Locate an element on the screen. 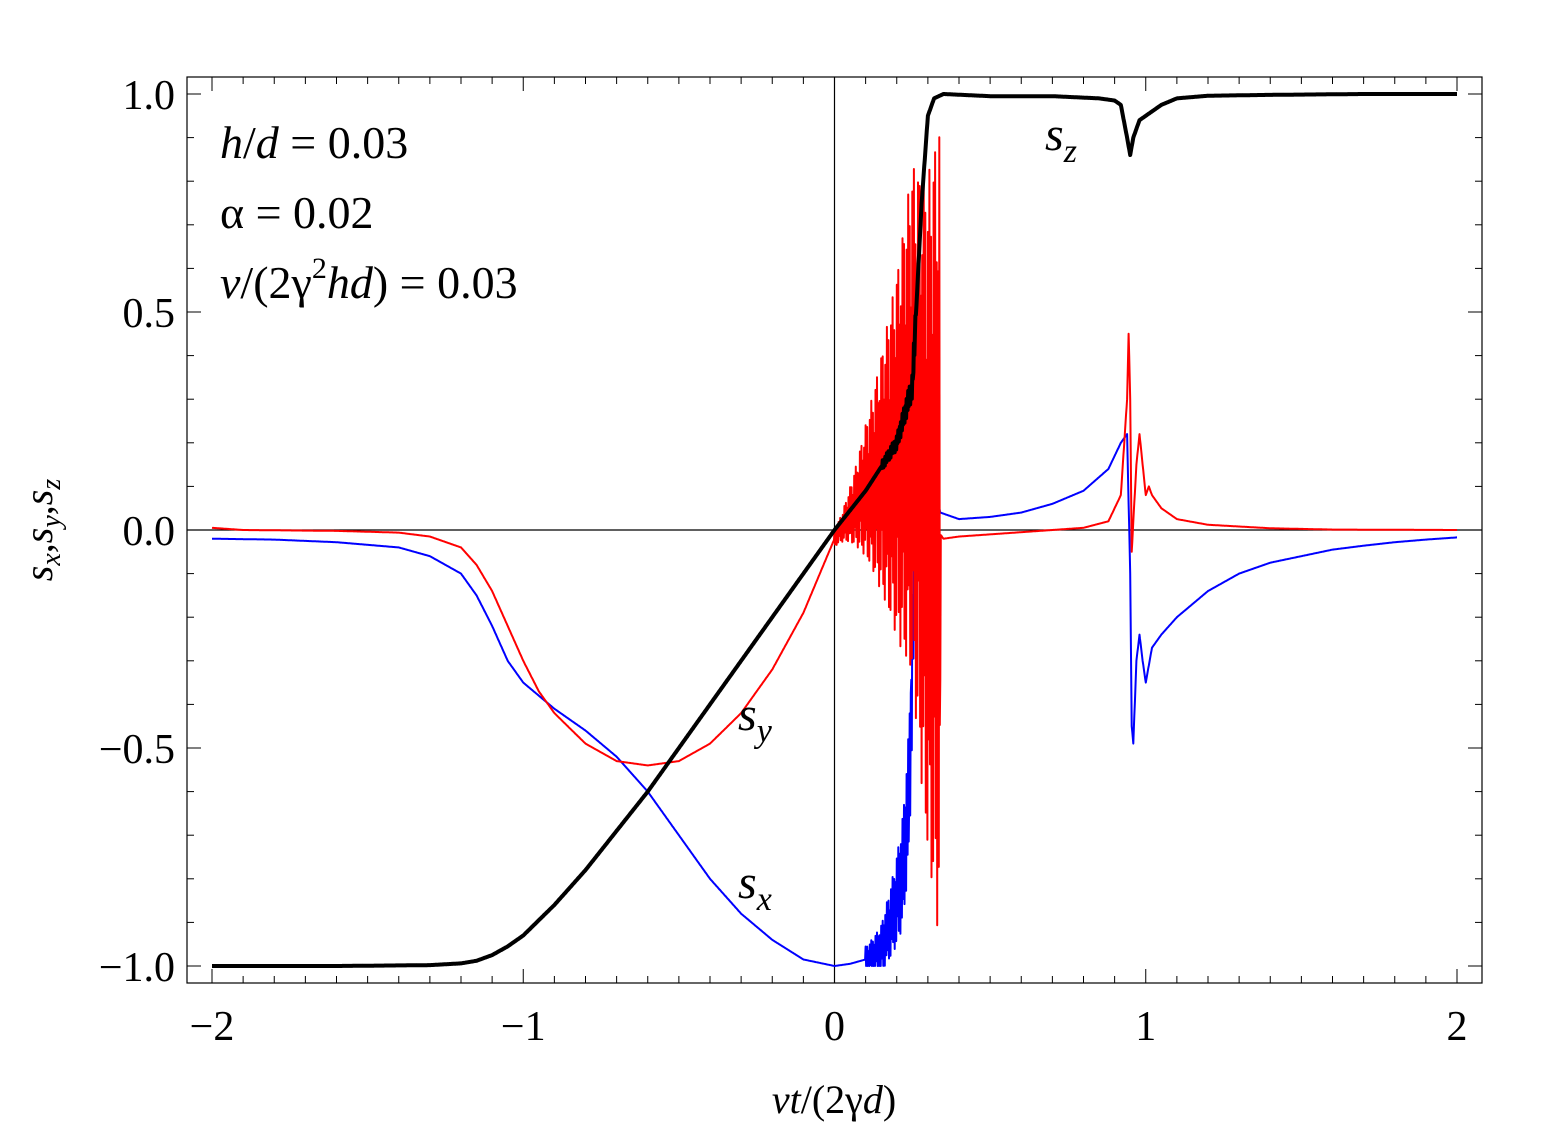 The width and height of the screenshot is (1563, 1131). x-tick-label: −2 is located at coordinates (212, 1027).